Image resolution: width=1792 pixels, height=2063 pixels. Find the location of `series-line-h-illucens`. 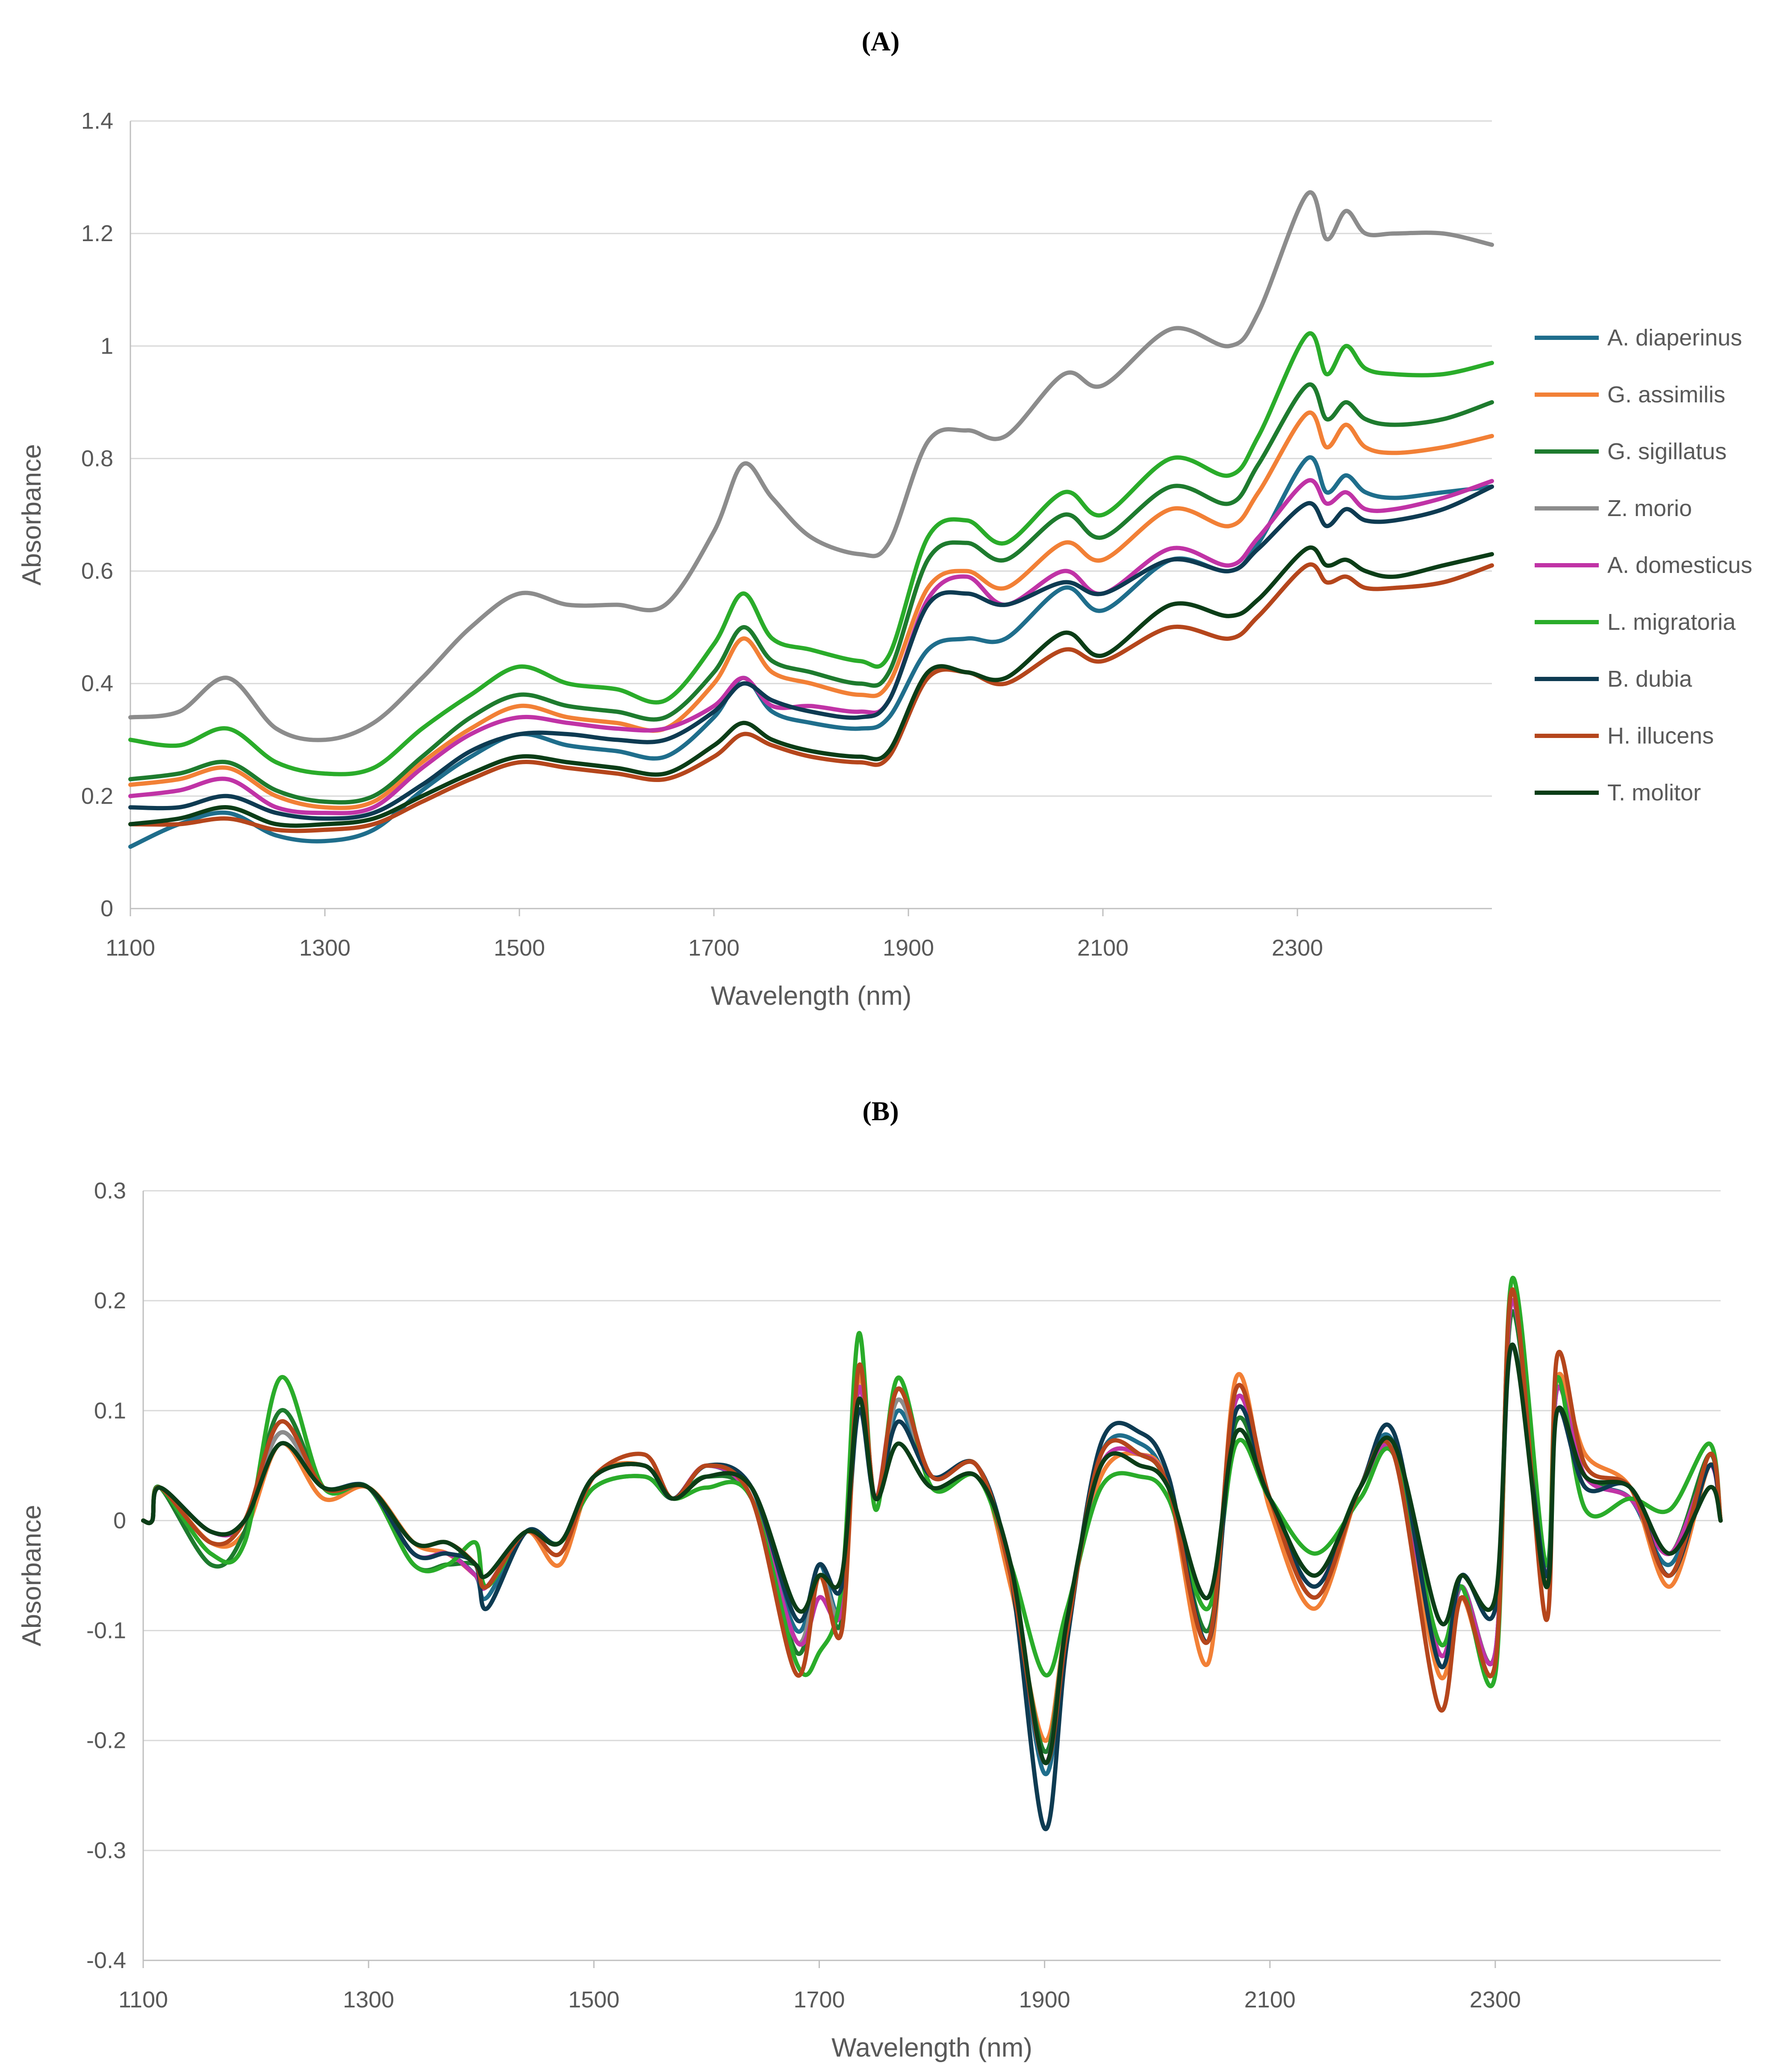

series-line-h-illucens is located at coordinates (811, 697).